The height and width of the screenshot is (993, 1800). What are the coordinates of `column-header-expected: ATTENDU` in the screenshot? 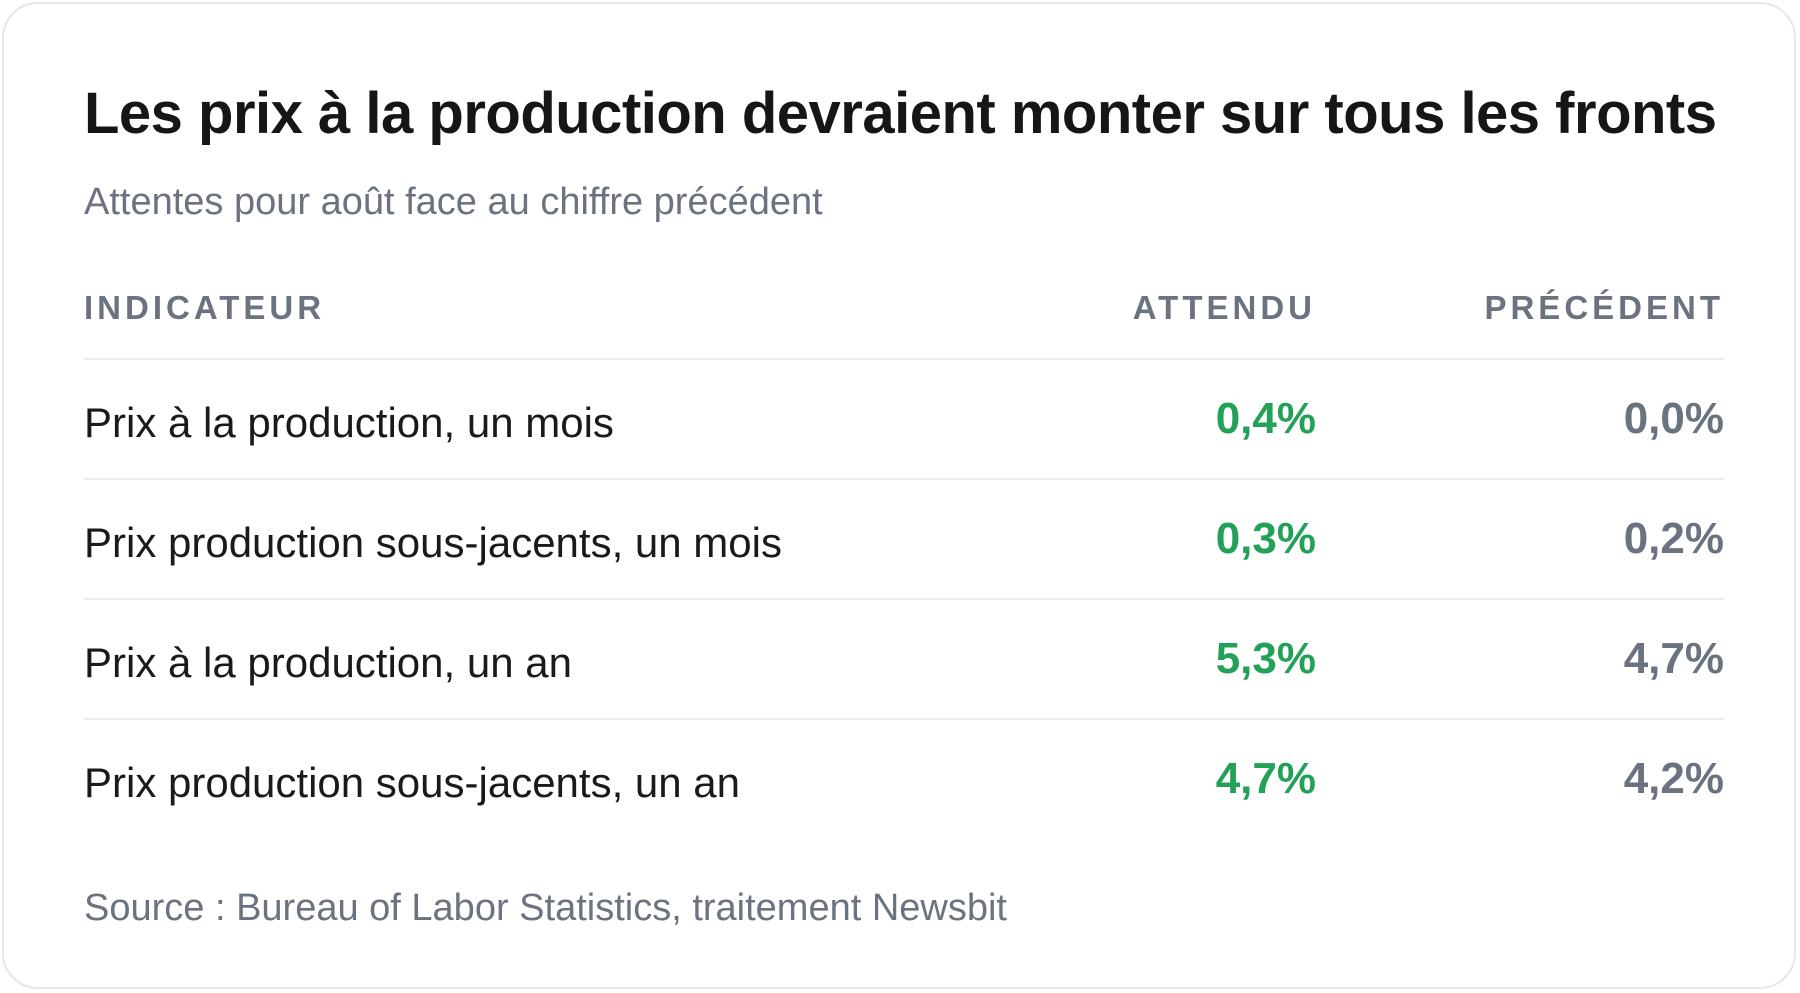 It's located at (1224, 307).